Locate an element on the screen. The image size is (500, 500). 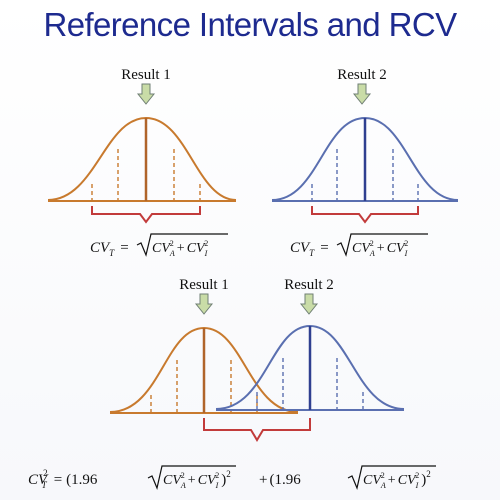
formula-cvt-left: CVT = is located at coordinates (109, 249).